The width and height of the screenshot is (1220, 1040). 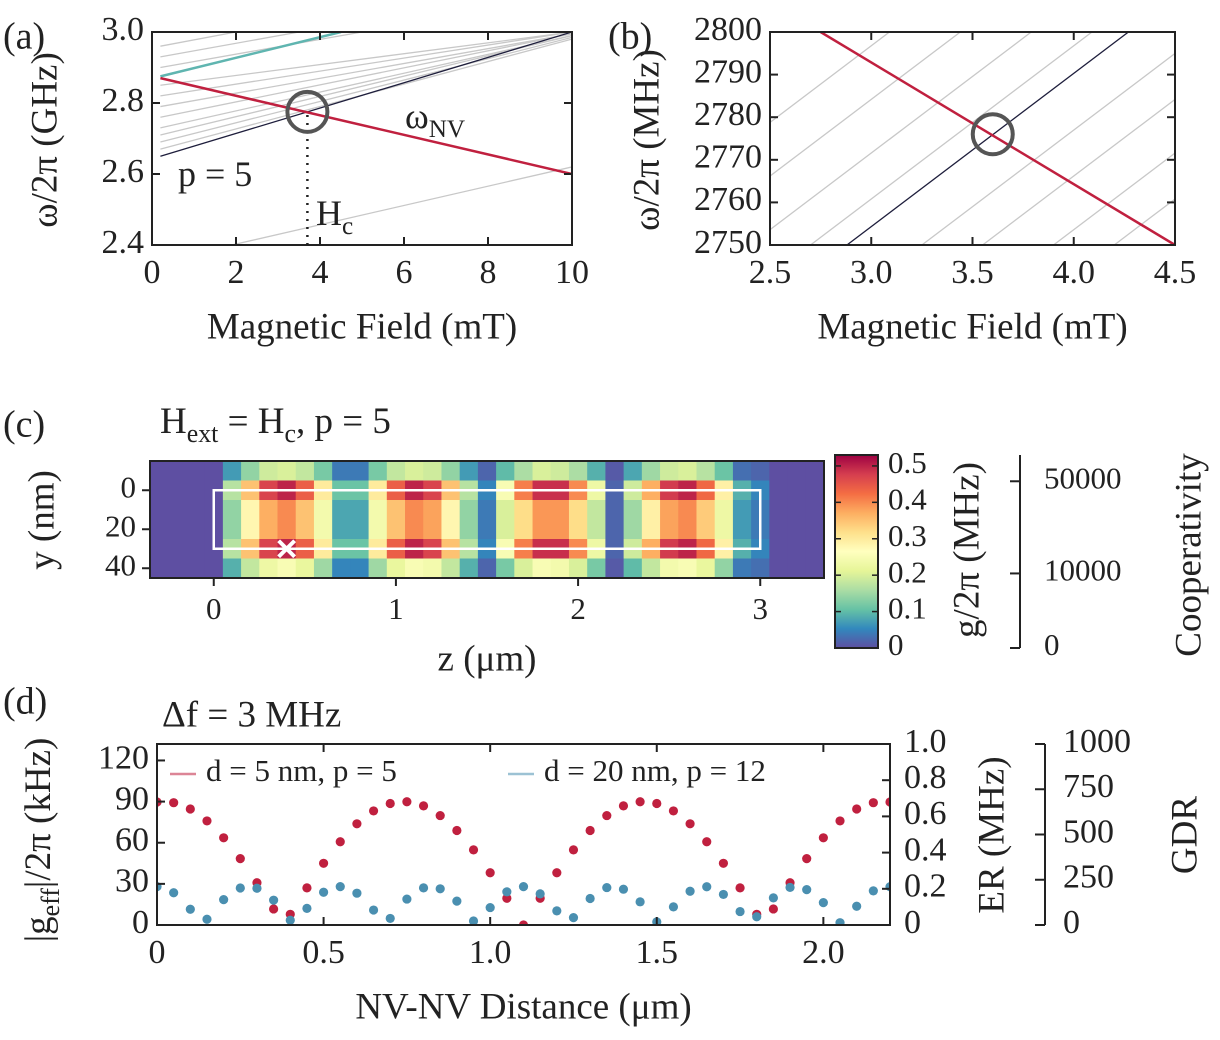 I want to click on colorbar-tick-label: 0, so click(x=896, y=644).